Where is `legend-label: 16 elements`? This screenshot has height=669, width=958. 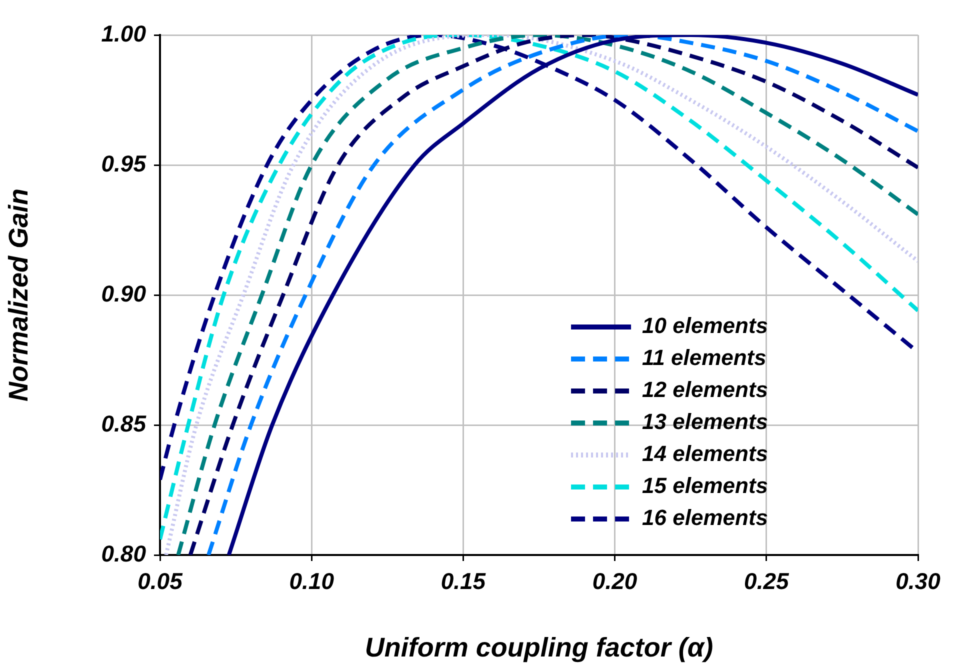 legend-label: 16 elements is located at coordinates (705, 517).